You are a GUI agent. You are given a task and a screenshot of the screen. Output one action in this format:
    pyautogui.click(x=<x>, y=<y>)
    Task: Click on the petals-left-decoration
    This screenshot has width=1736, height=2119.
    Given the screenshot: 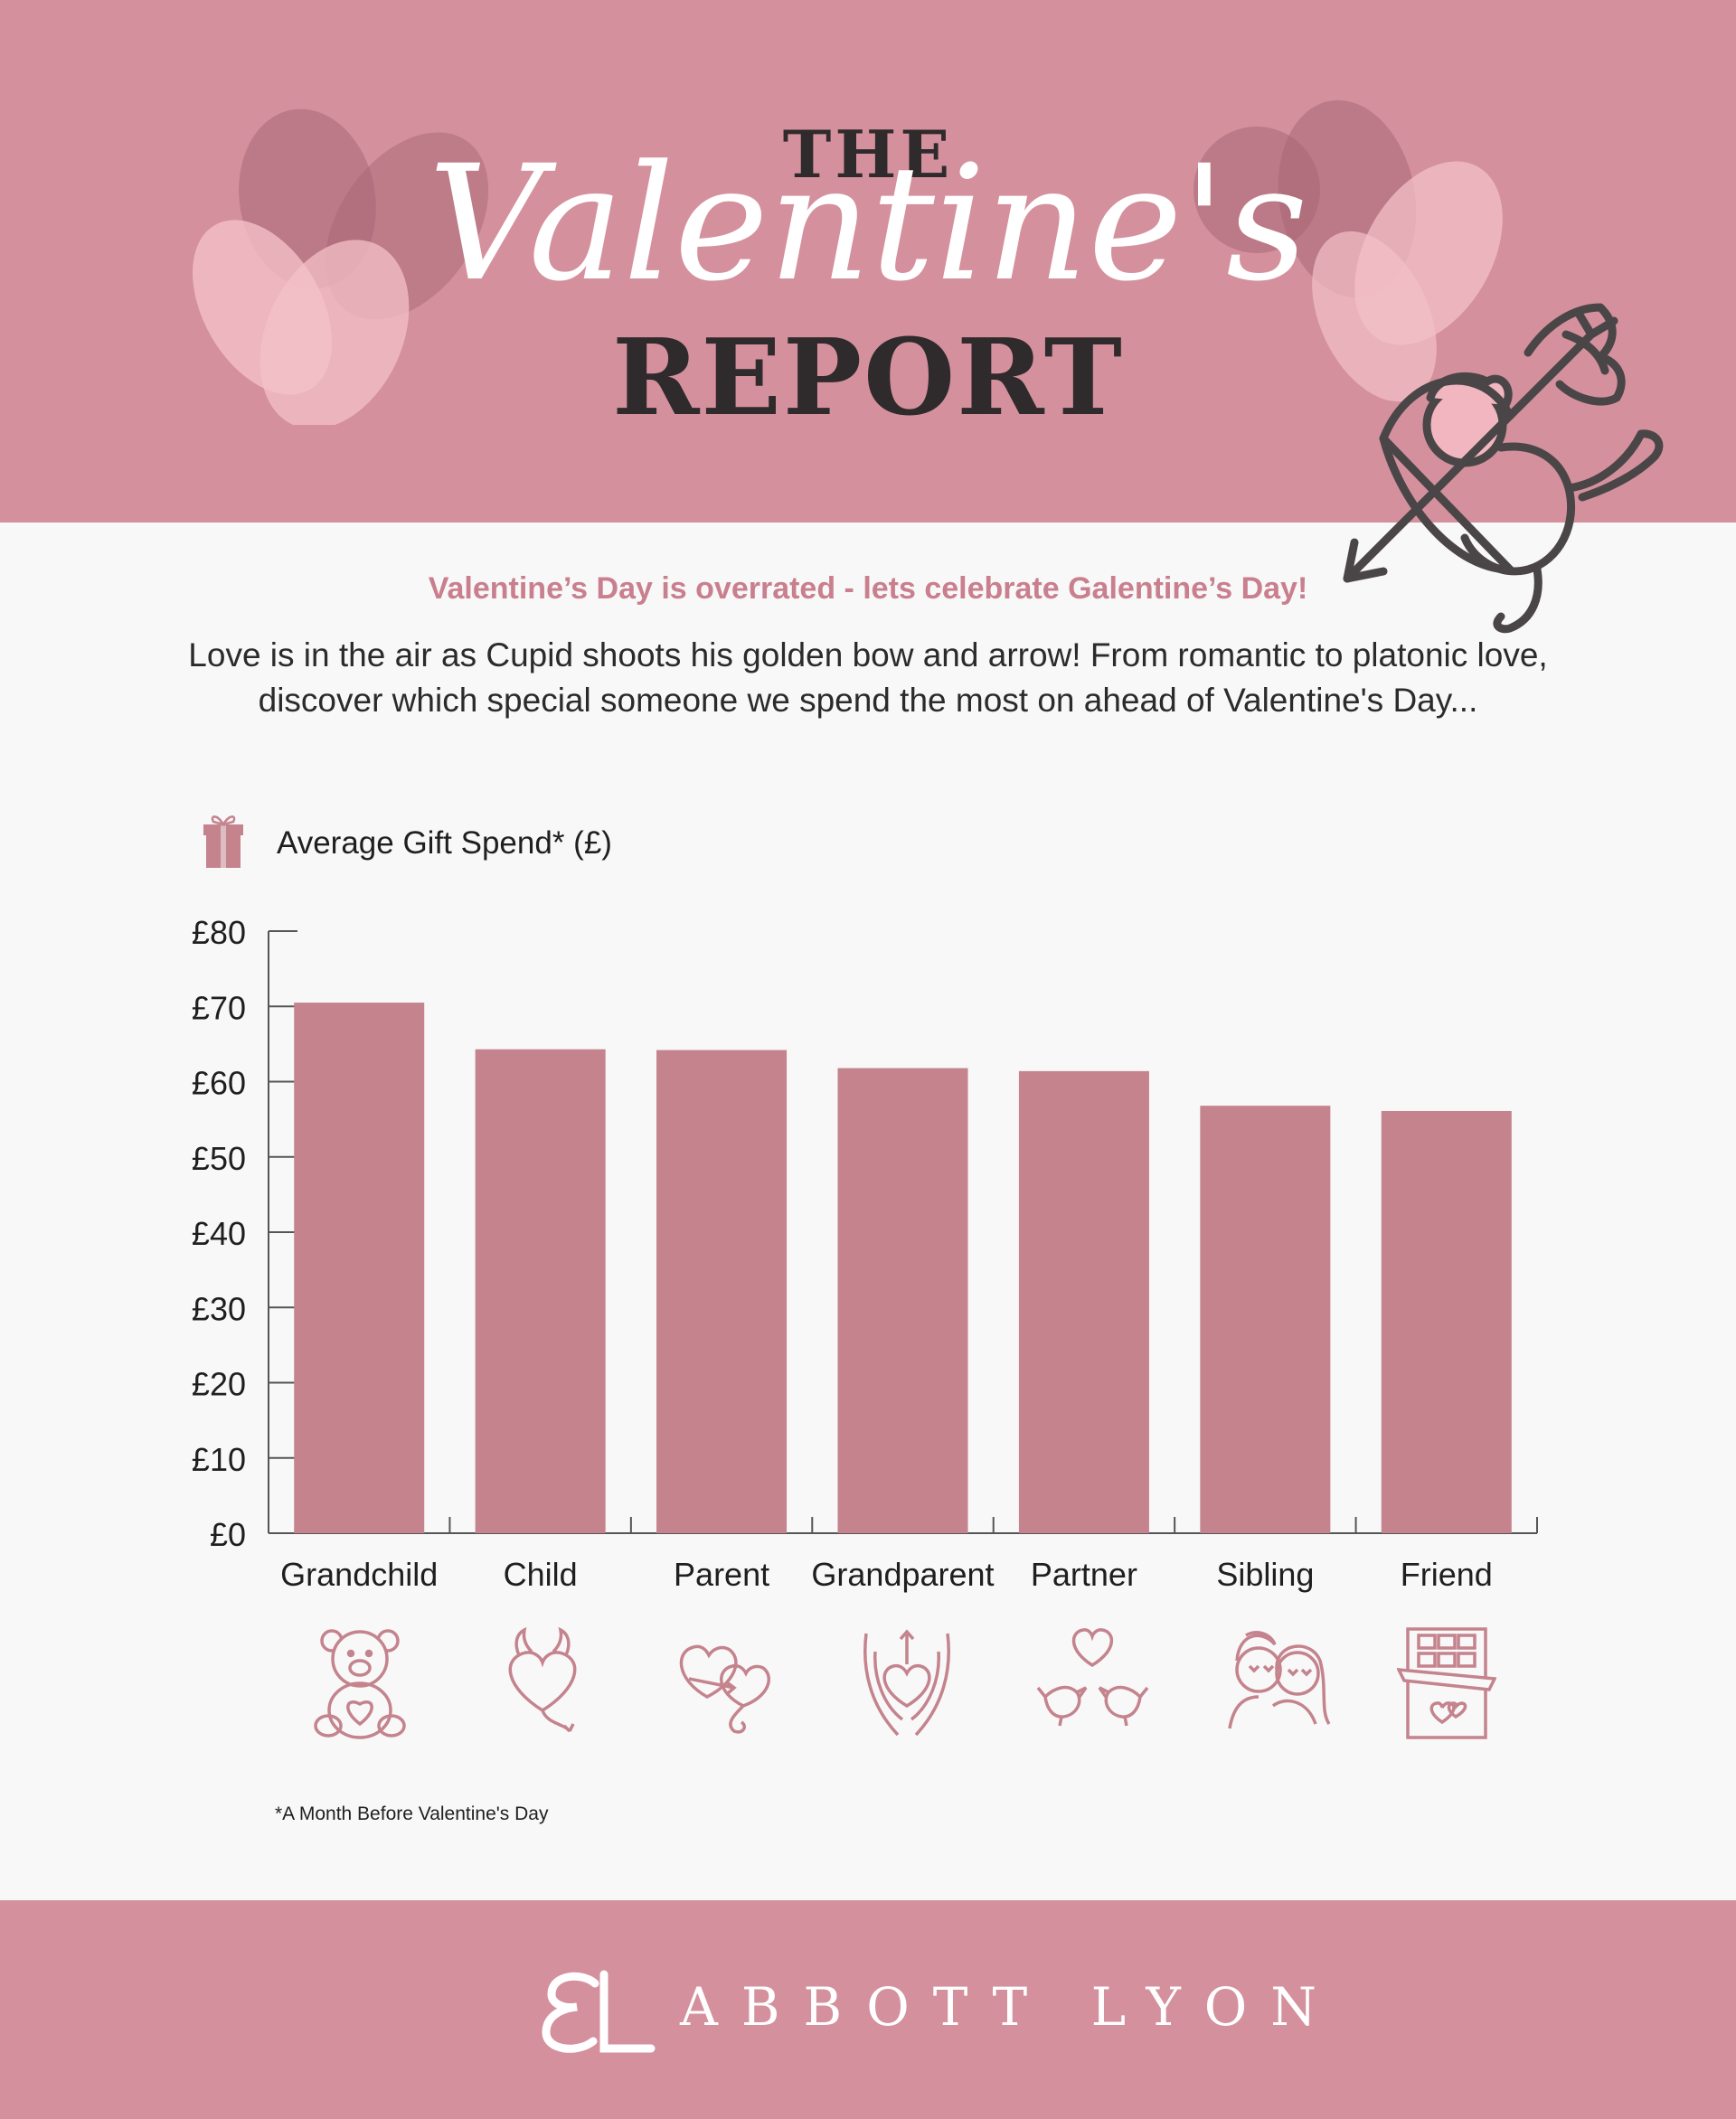 What is the action you would take?
    pyautogui.click(x=341, y=266)
    